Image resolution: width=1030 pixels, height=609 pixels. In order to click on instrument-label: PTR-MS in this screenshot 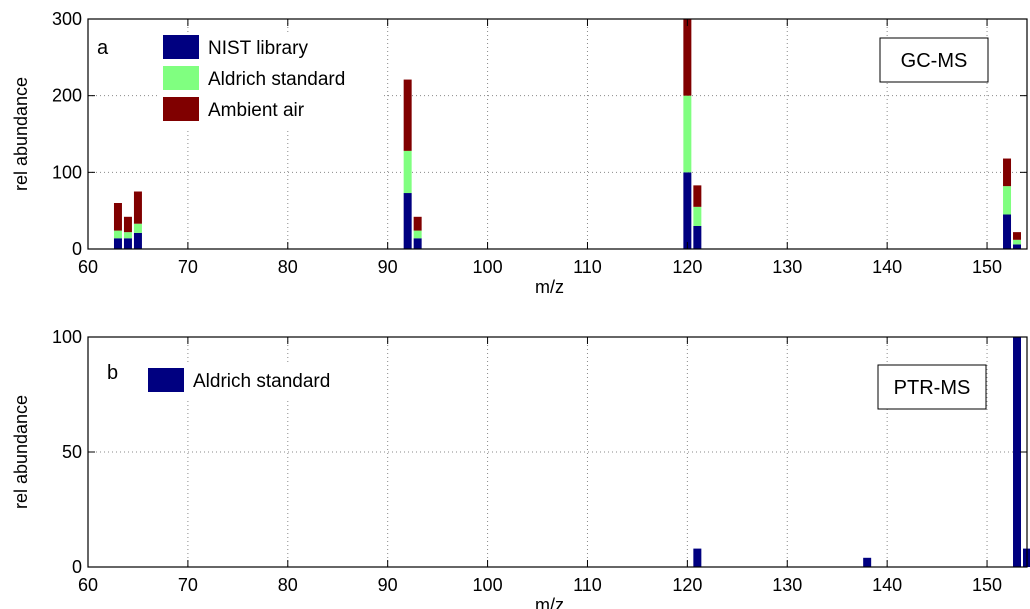, I will do `click(932, 387)`.